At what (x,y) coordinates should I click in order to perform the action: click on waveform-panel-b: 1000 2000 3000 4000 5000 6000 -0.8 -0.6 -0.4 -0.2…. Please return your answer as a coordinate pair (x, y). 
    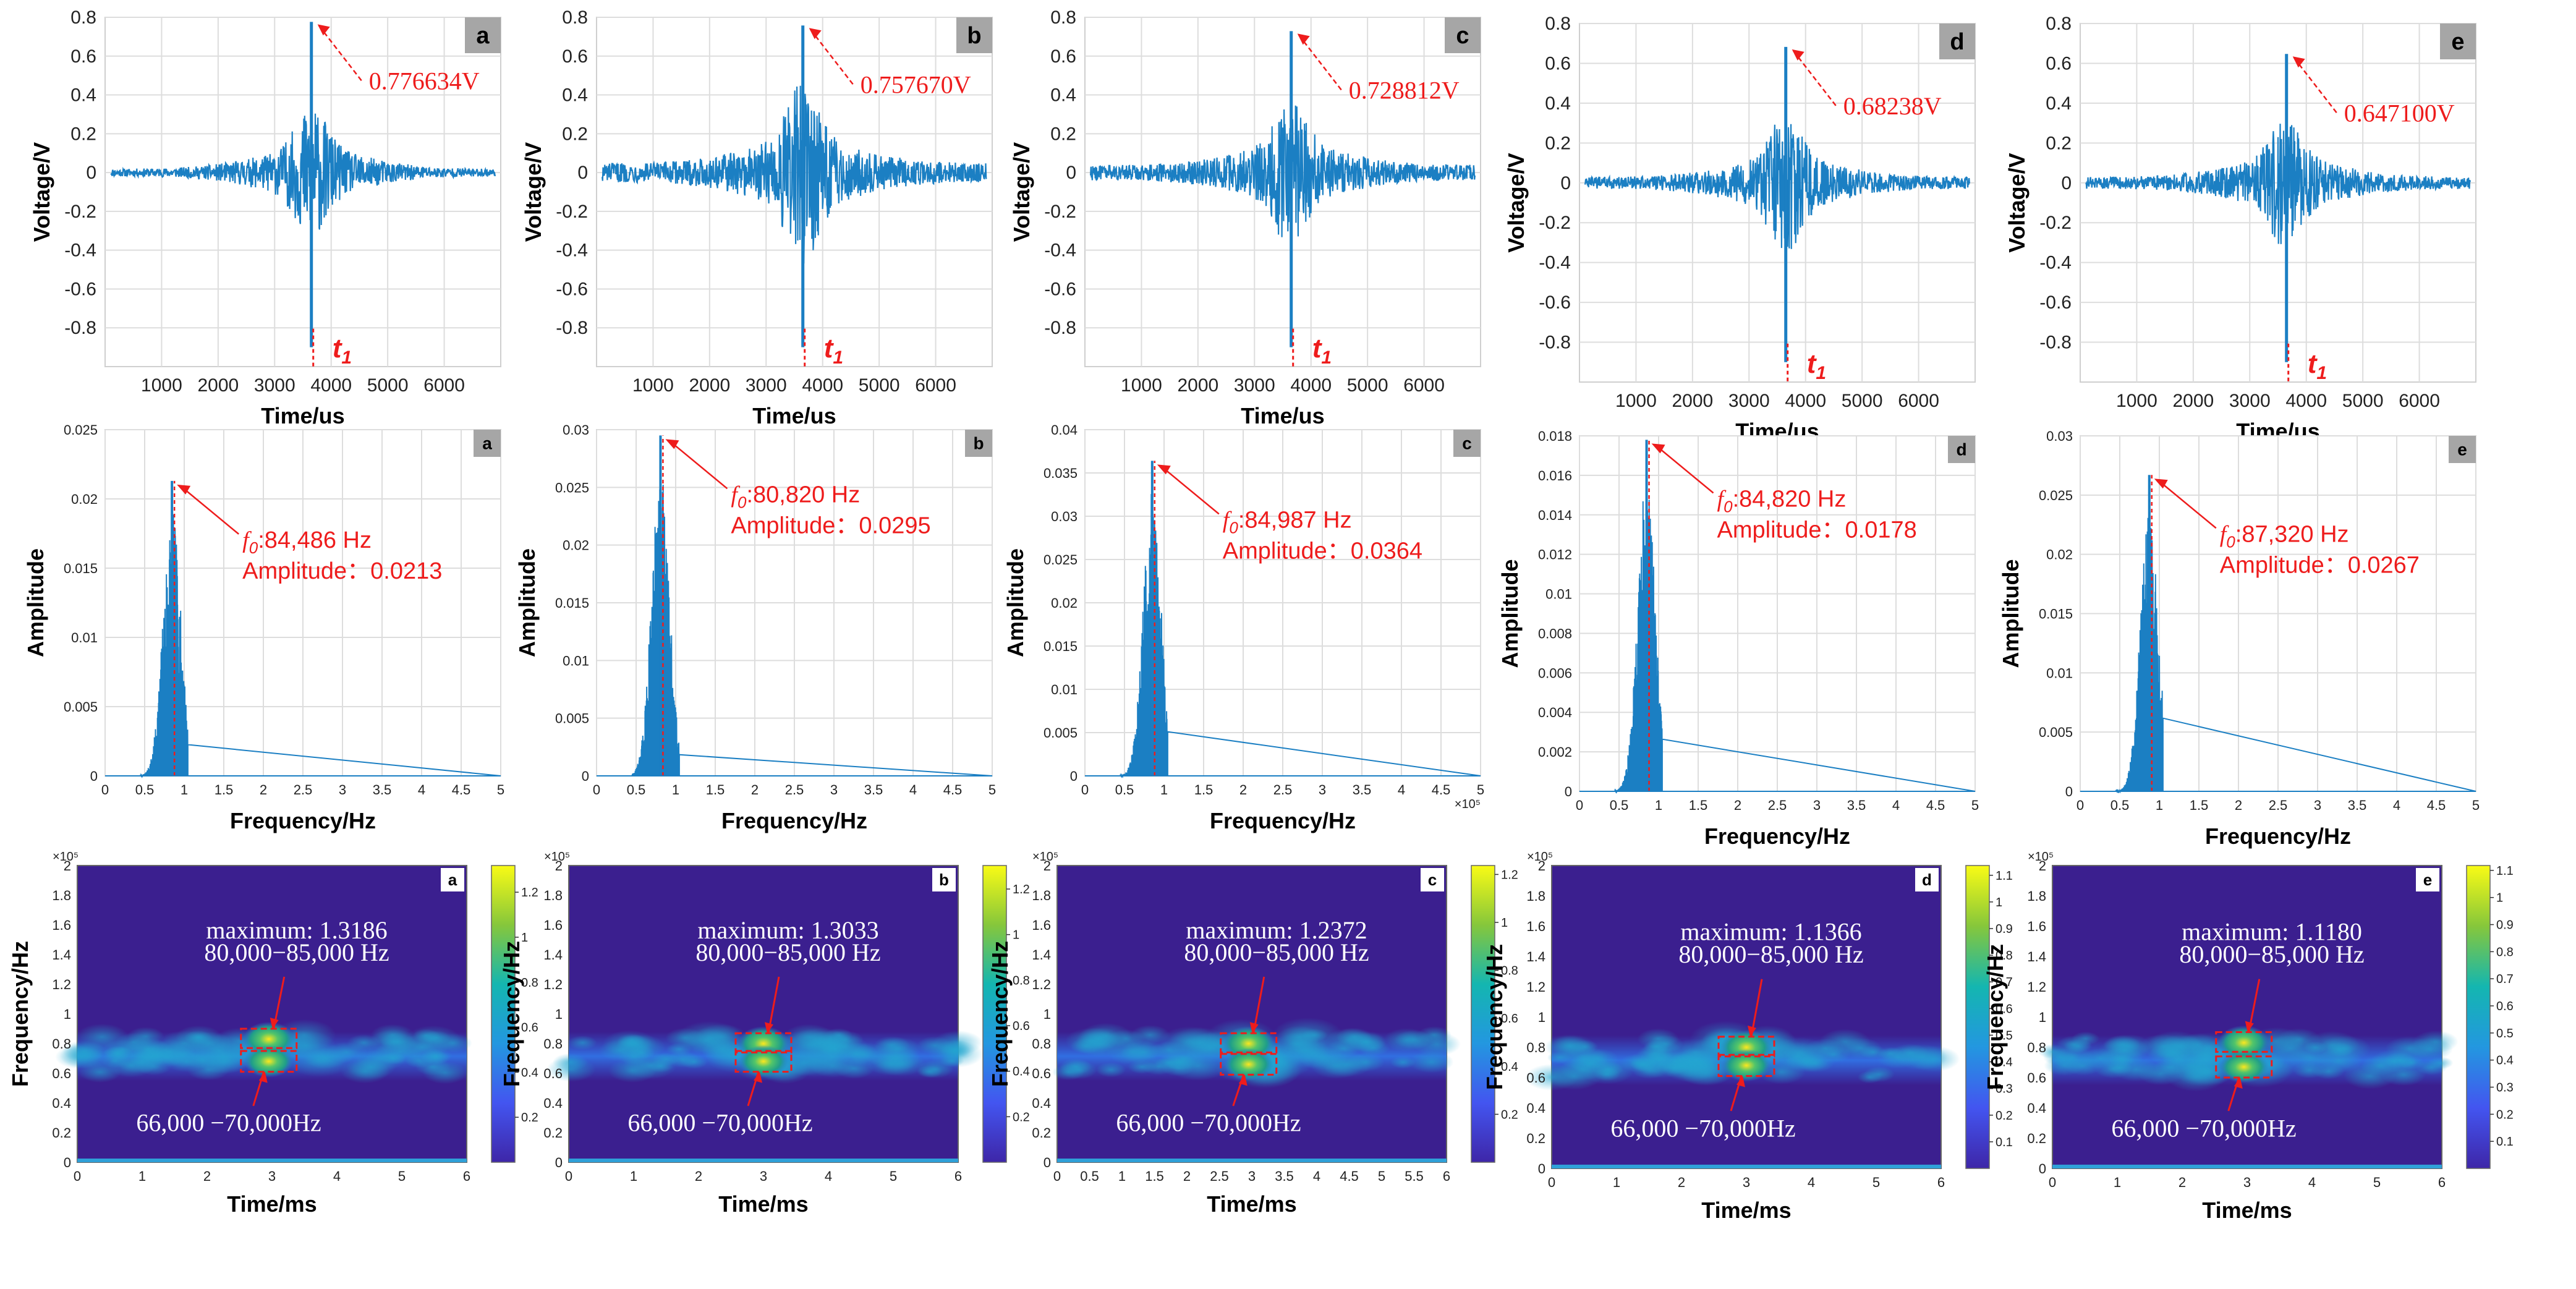
    Looking at the image, I should click on (757, 217).